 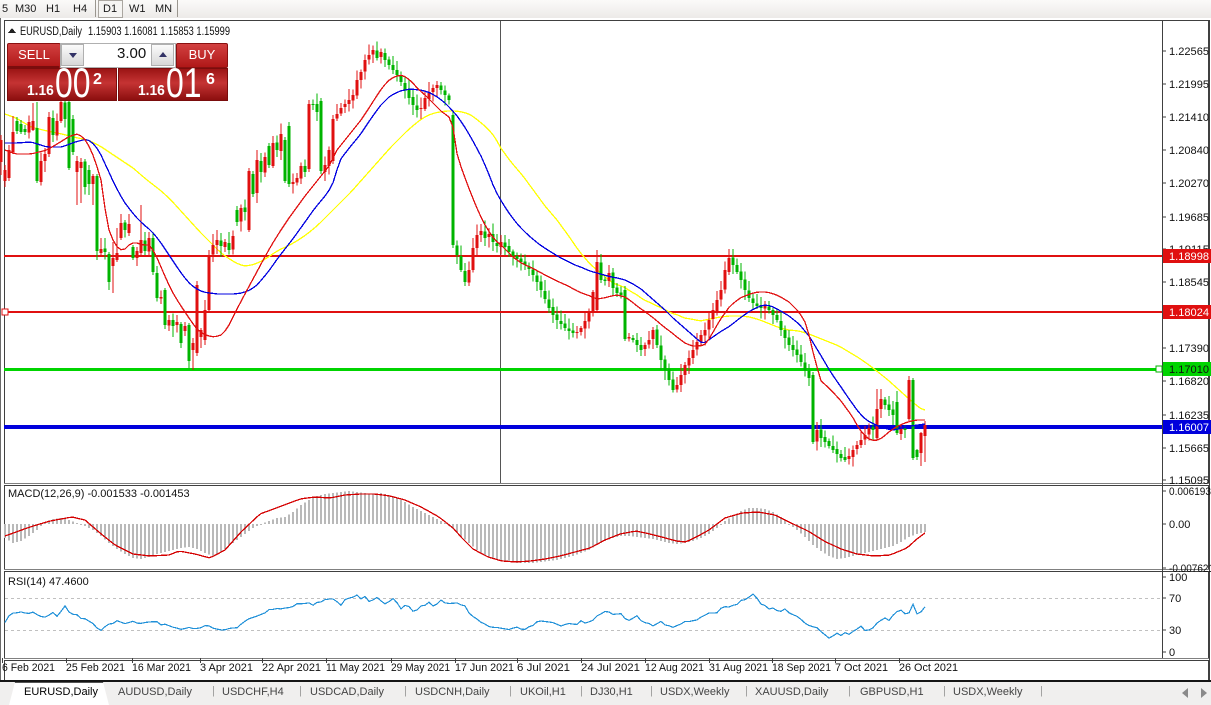 I want to click on svg-text: 11 May 2021, so click(x=355, y=668).